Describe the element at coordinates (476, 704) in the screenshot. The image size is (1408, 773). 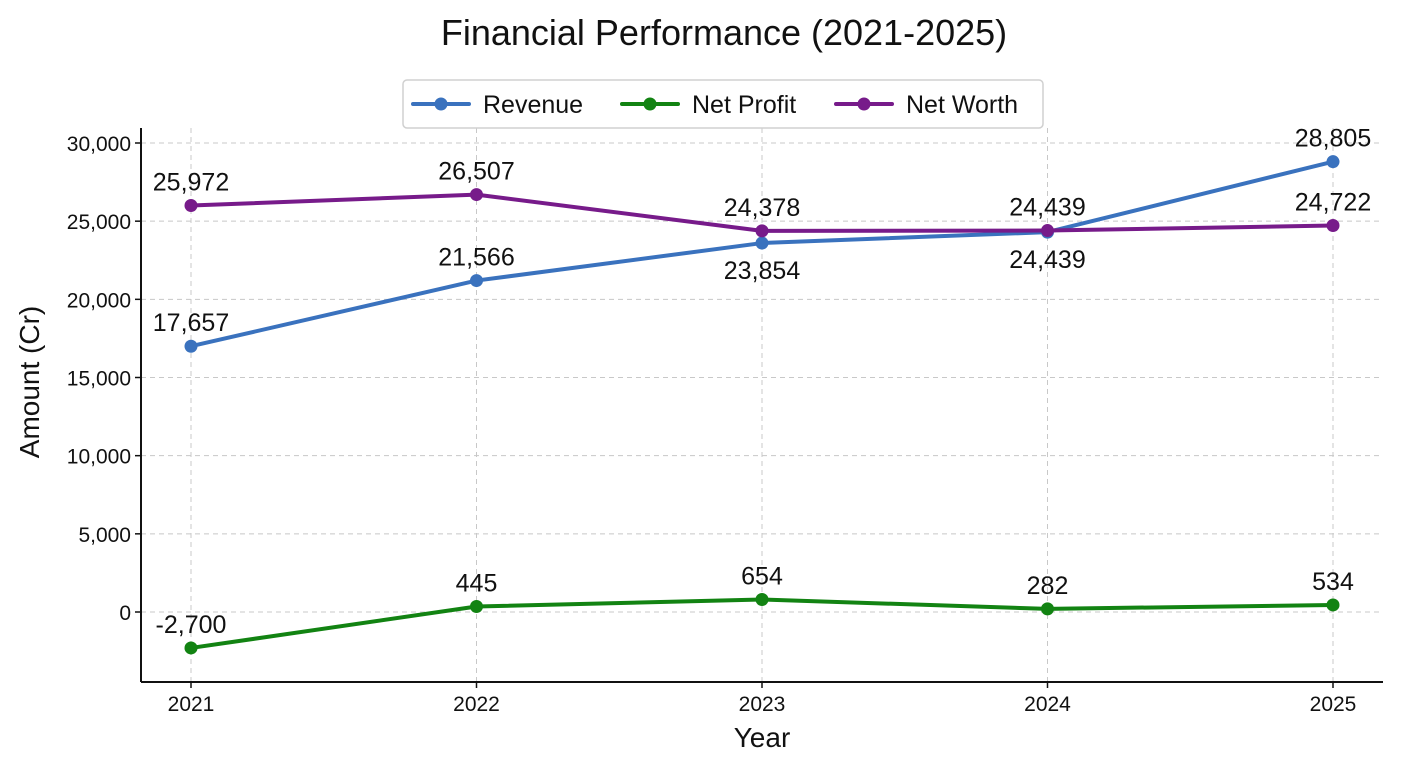
I see `x-tick-label: 2022` at that location.